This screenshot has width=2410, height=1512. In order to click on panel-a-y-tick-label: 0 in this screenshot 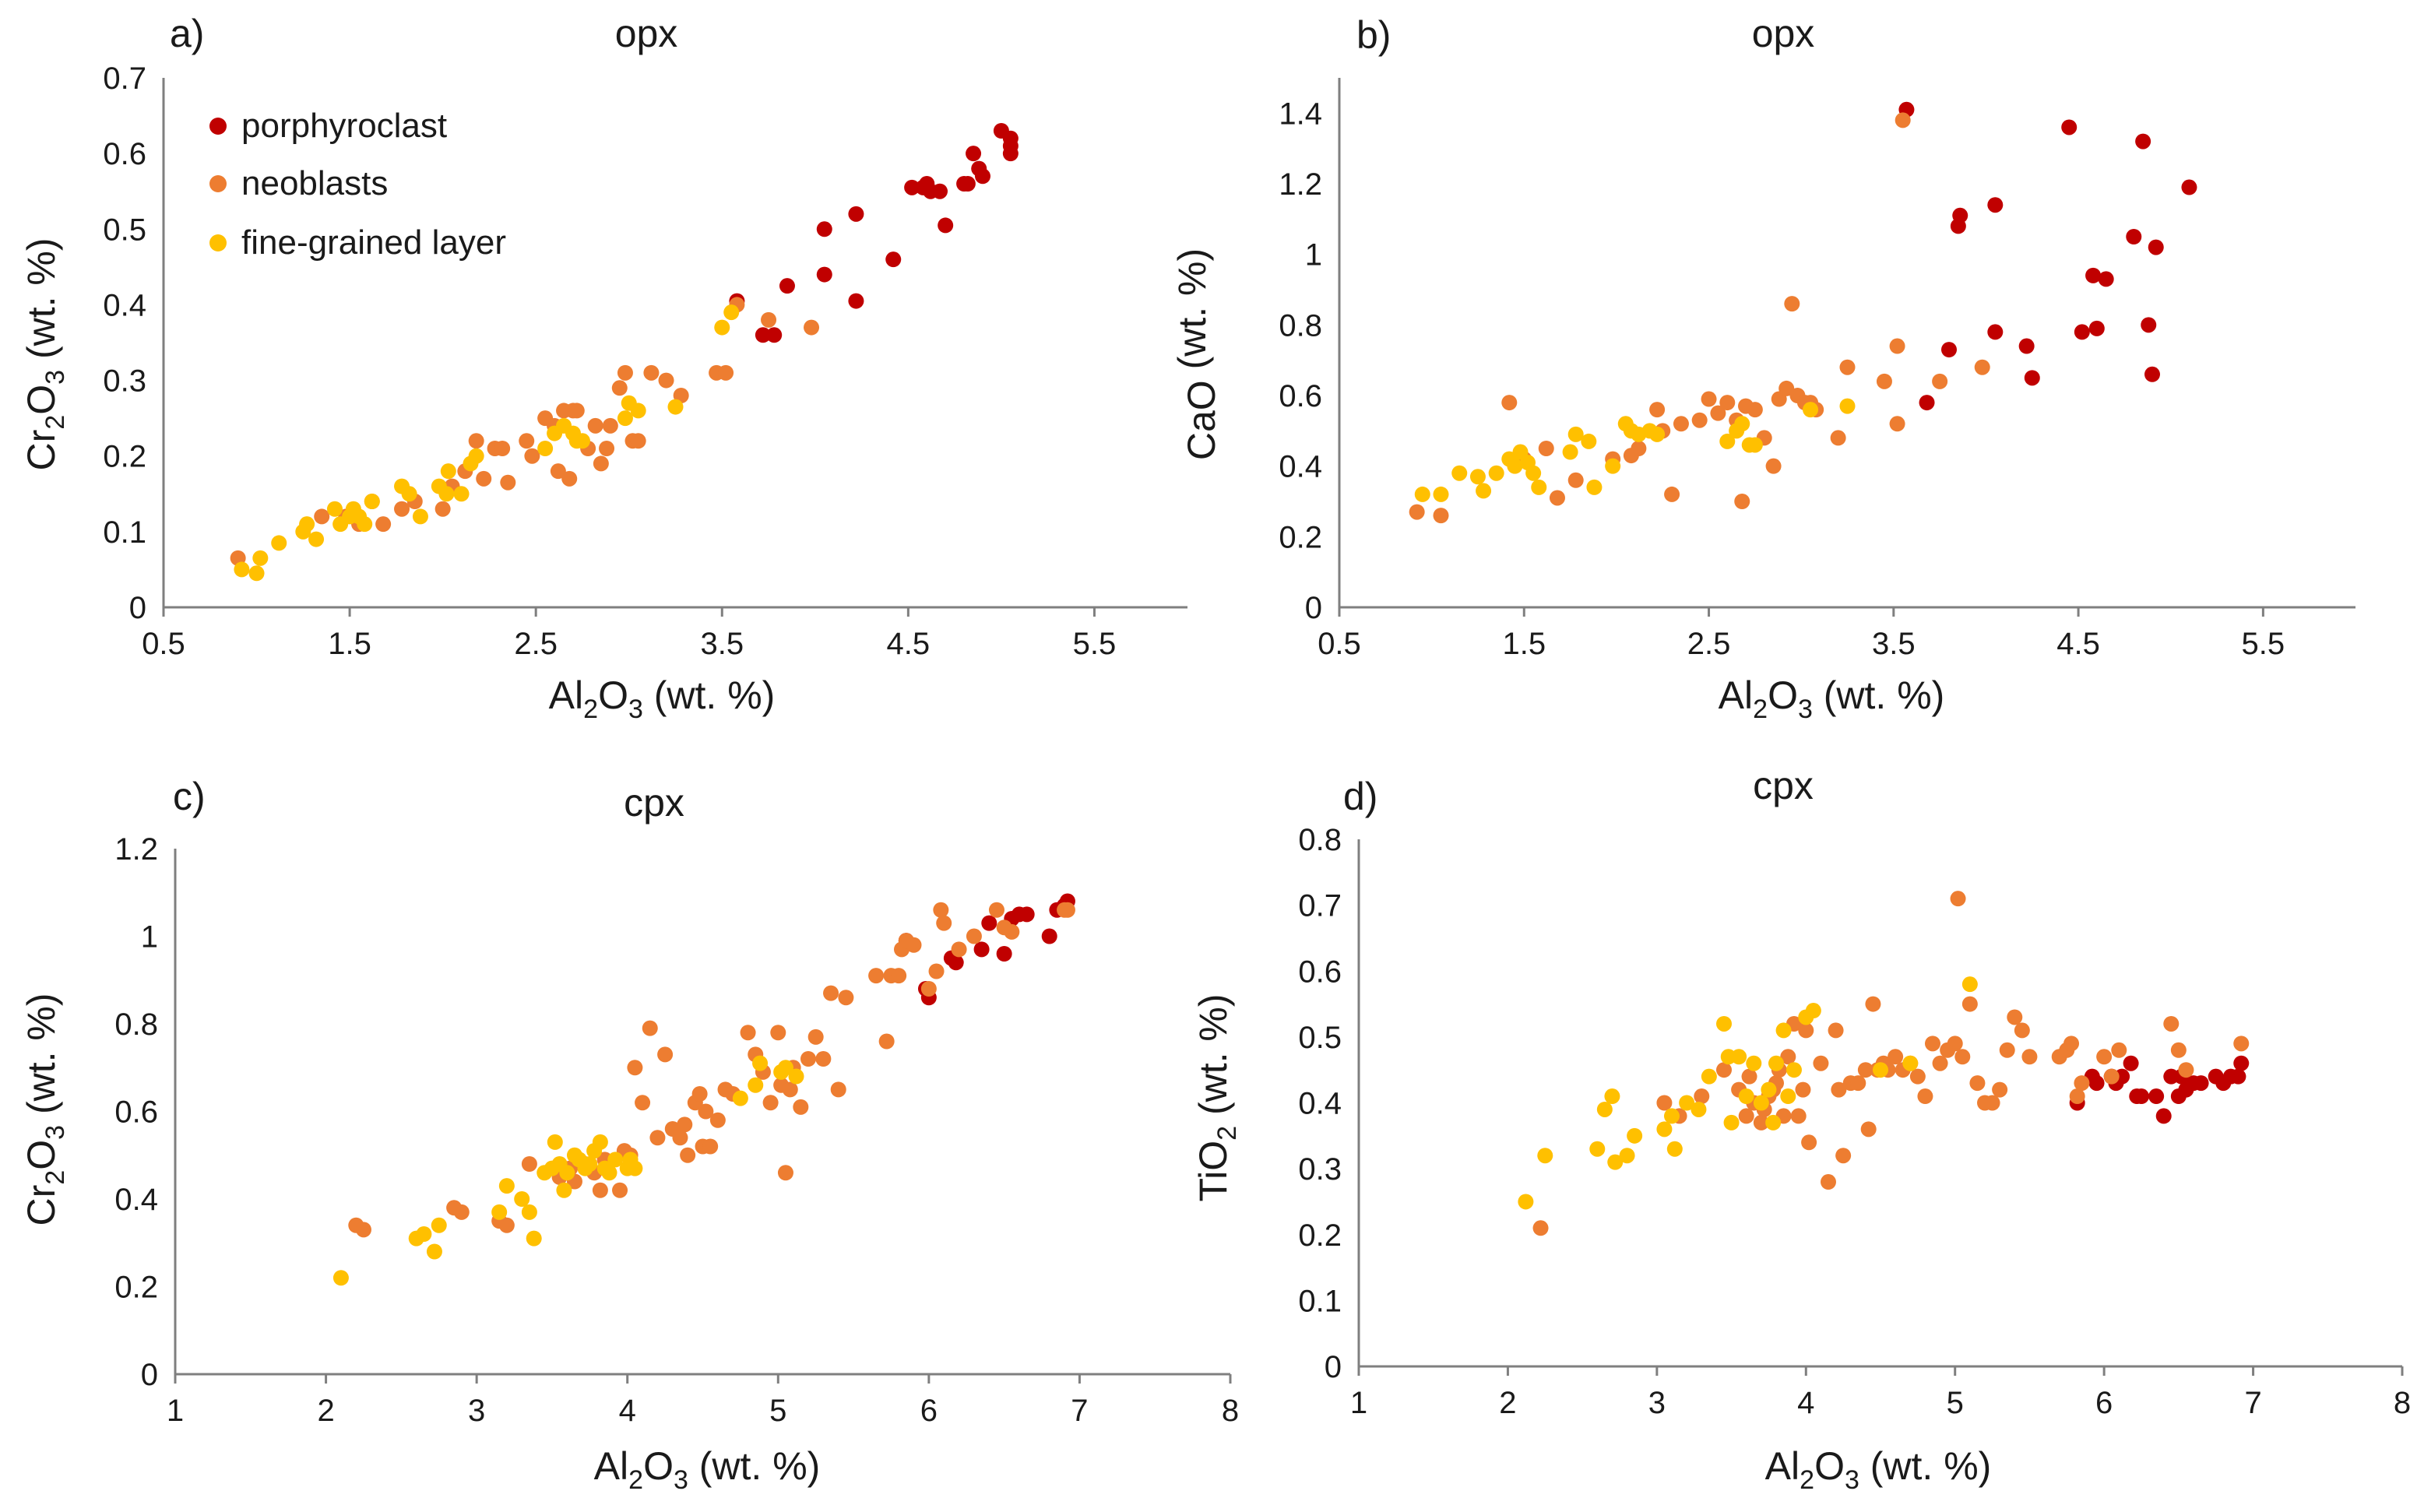, I will do `click(138, 608)`.